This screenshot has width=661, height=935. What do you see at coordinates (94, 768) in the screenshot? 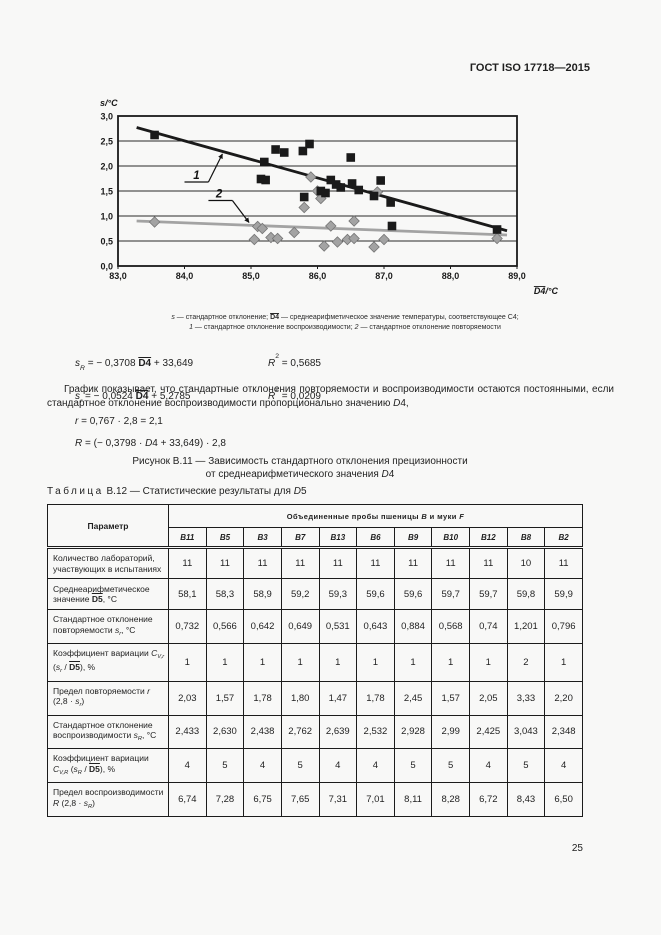
I see `text-fragment: D5` at bounding box center [94, 768].